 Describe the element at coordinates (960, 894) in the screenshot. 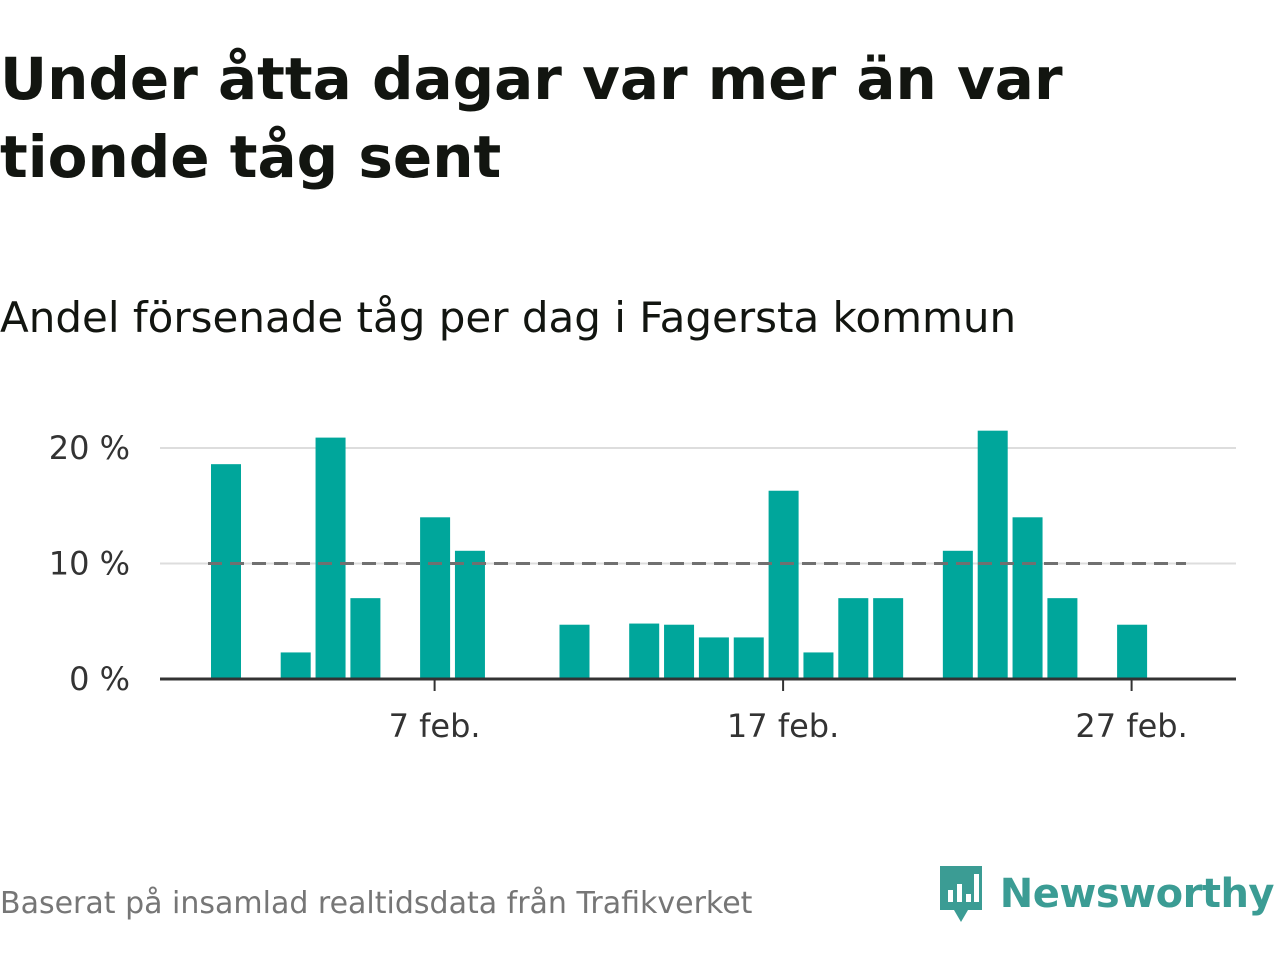

I see `newsworthy-logo-icon` at that location.